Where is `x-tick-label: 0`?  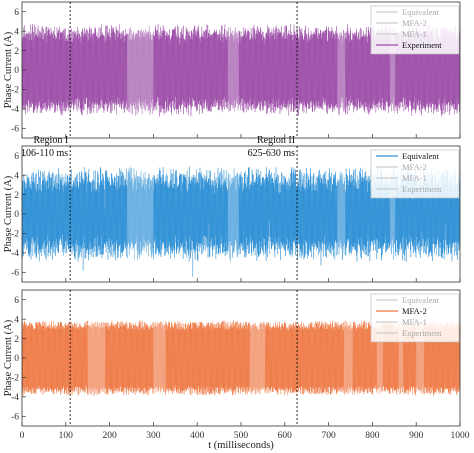
x-tick-label: 0 is located at coordinates (22, 436).